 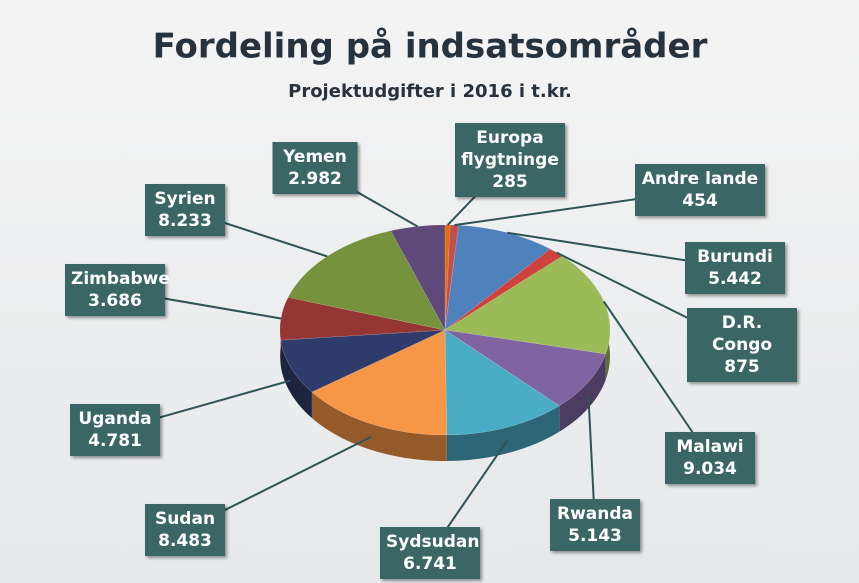 I want to click on data-label: Burundi 5.442, so click(x=735, y=268).